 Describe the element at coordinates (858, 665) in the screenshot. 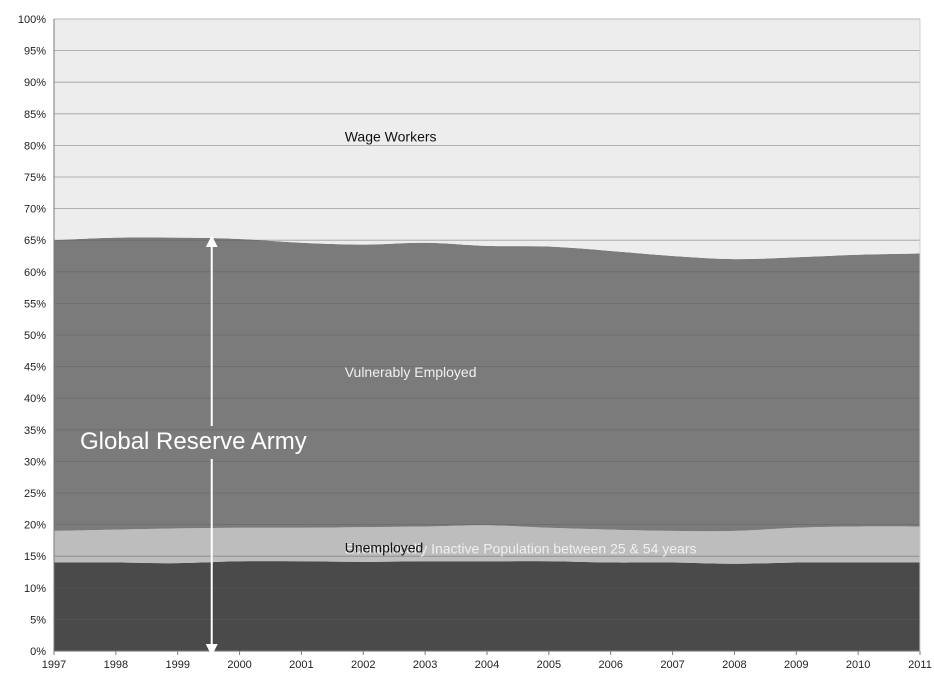

I see `x-tick-label: 2010` at that location.